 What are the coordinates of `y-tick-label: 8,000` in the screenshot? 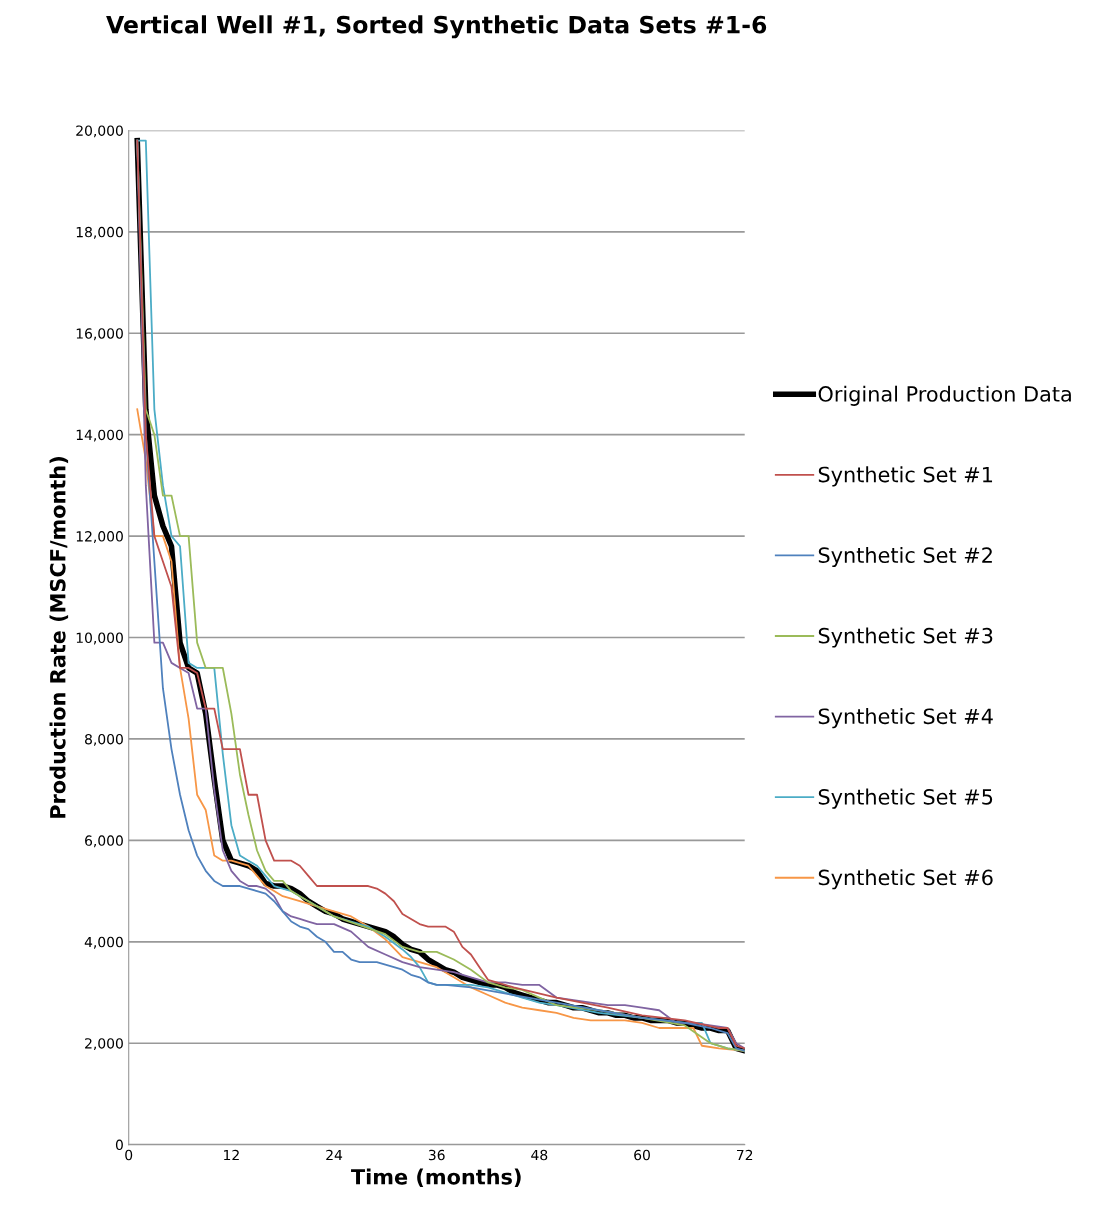 It's located at (104, 739).